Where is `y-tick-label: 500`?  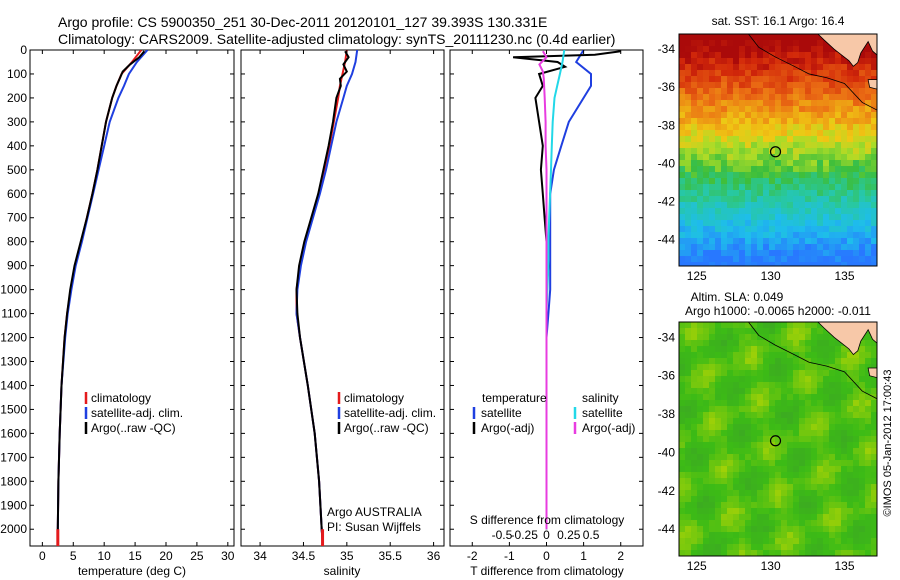 y-tick-label: 500 is located at coordinates (17, 170).